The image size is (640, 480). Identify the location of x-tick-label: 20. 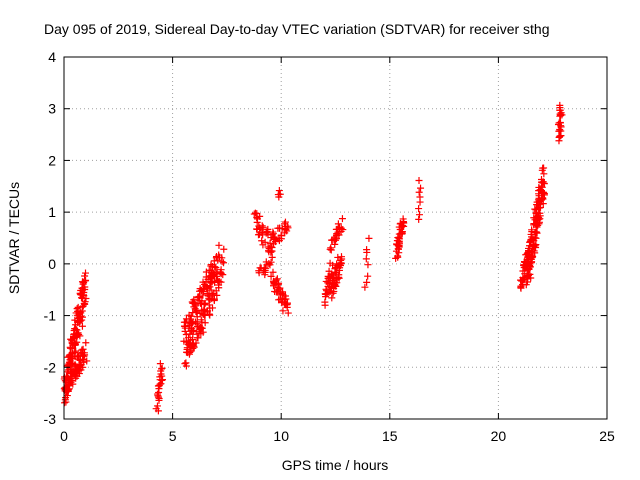
(499, 436).